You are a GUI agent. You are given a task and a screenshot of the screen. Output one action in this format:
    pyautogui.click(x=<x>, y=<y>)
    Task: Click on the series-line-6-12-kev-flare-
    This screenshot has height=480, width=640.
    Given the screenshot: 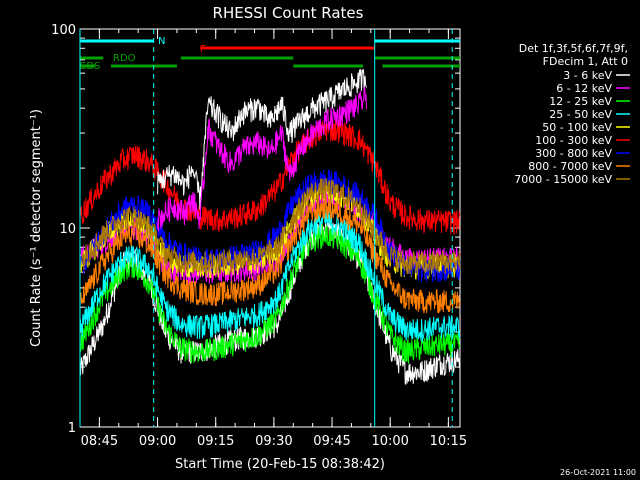 What is the action you would take?
    pyautogui.click(x=262, y=159)
    